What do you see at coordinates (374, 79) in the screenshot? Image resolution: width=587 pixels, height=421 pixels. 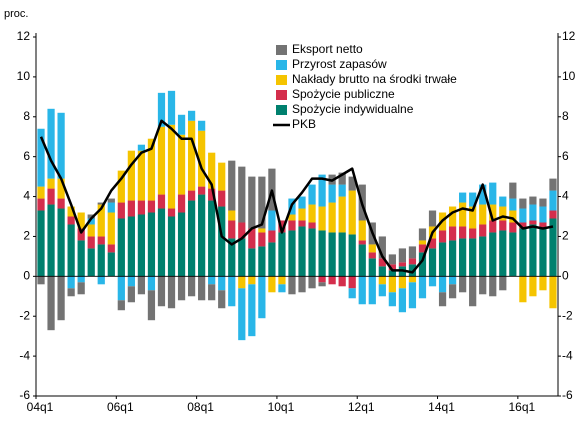 I see `legend-label: Nakłady brutto na środki trwałe` at bounding box center [374, 79].